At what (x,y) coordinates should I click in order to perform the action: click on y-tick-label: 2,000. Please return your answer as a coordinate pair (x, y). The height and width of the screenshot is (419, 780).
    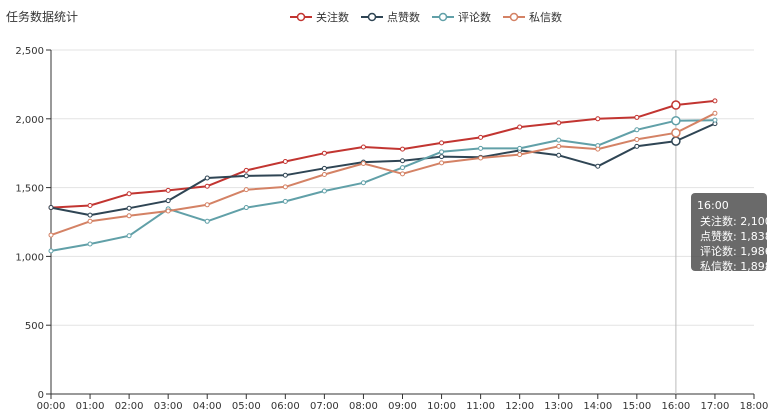
    Looking at the image, I should click on (29, 120).